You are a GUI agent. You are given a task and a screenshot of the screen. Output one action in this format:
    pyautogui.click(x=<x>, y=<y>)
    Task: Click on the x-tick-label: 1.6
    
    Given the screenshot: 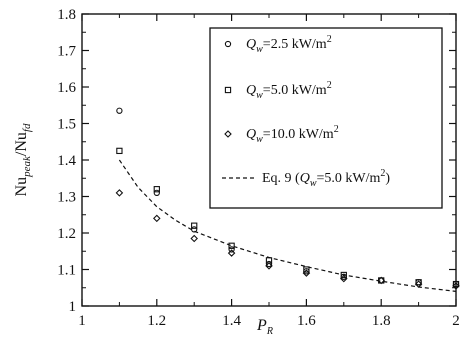 What is the action you would take?
    pyautogui.click(x=306, y=321)
    